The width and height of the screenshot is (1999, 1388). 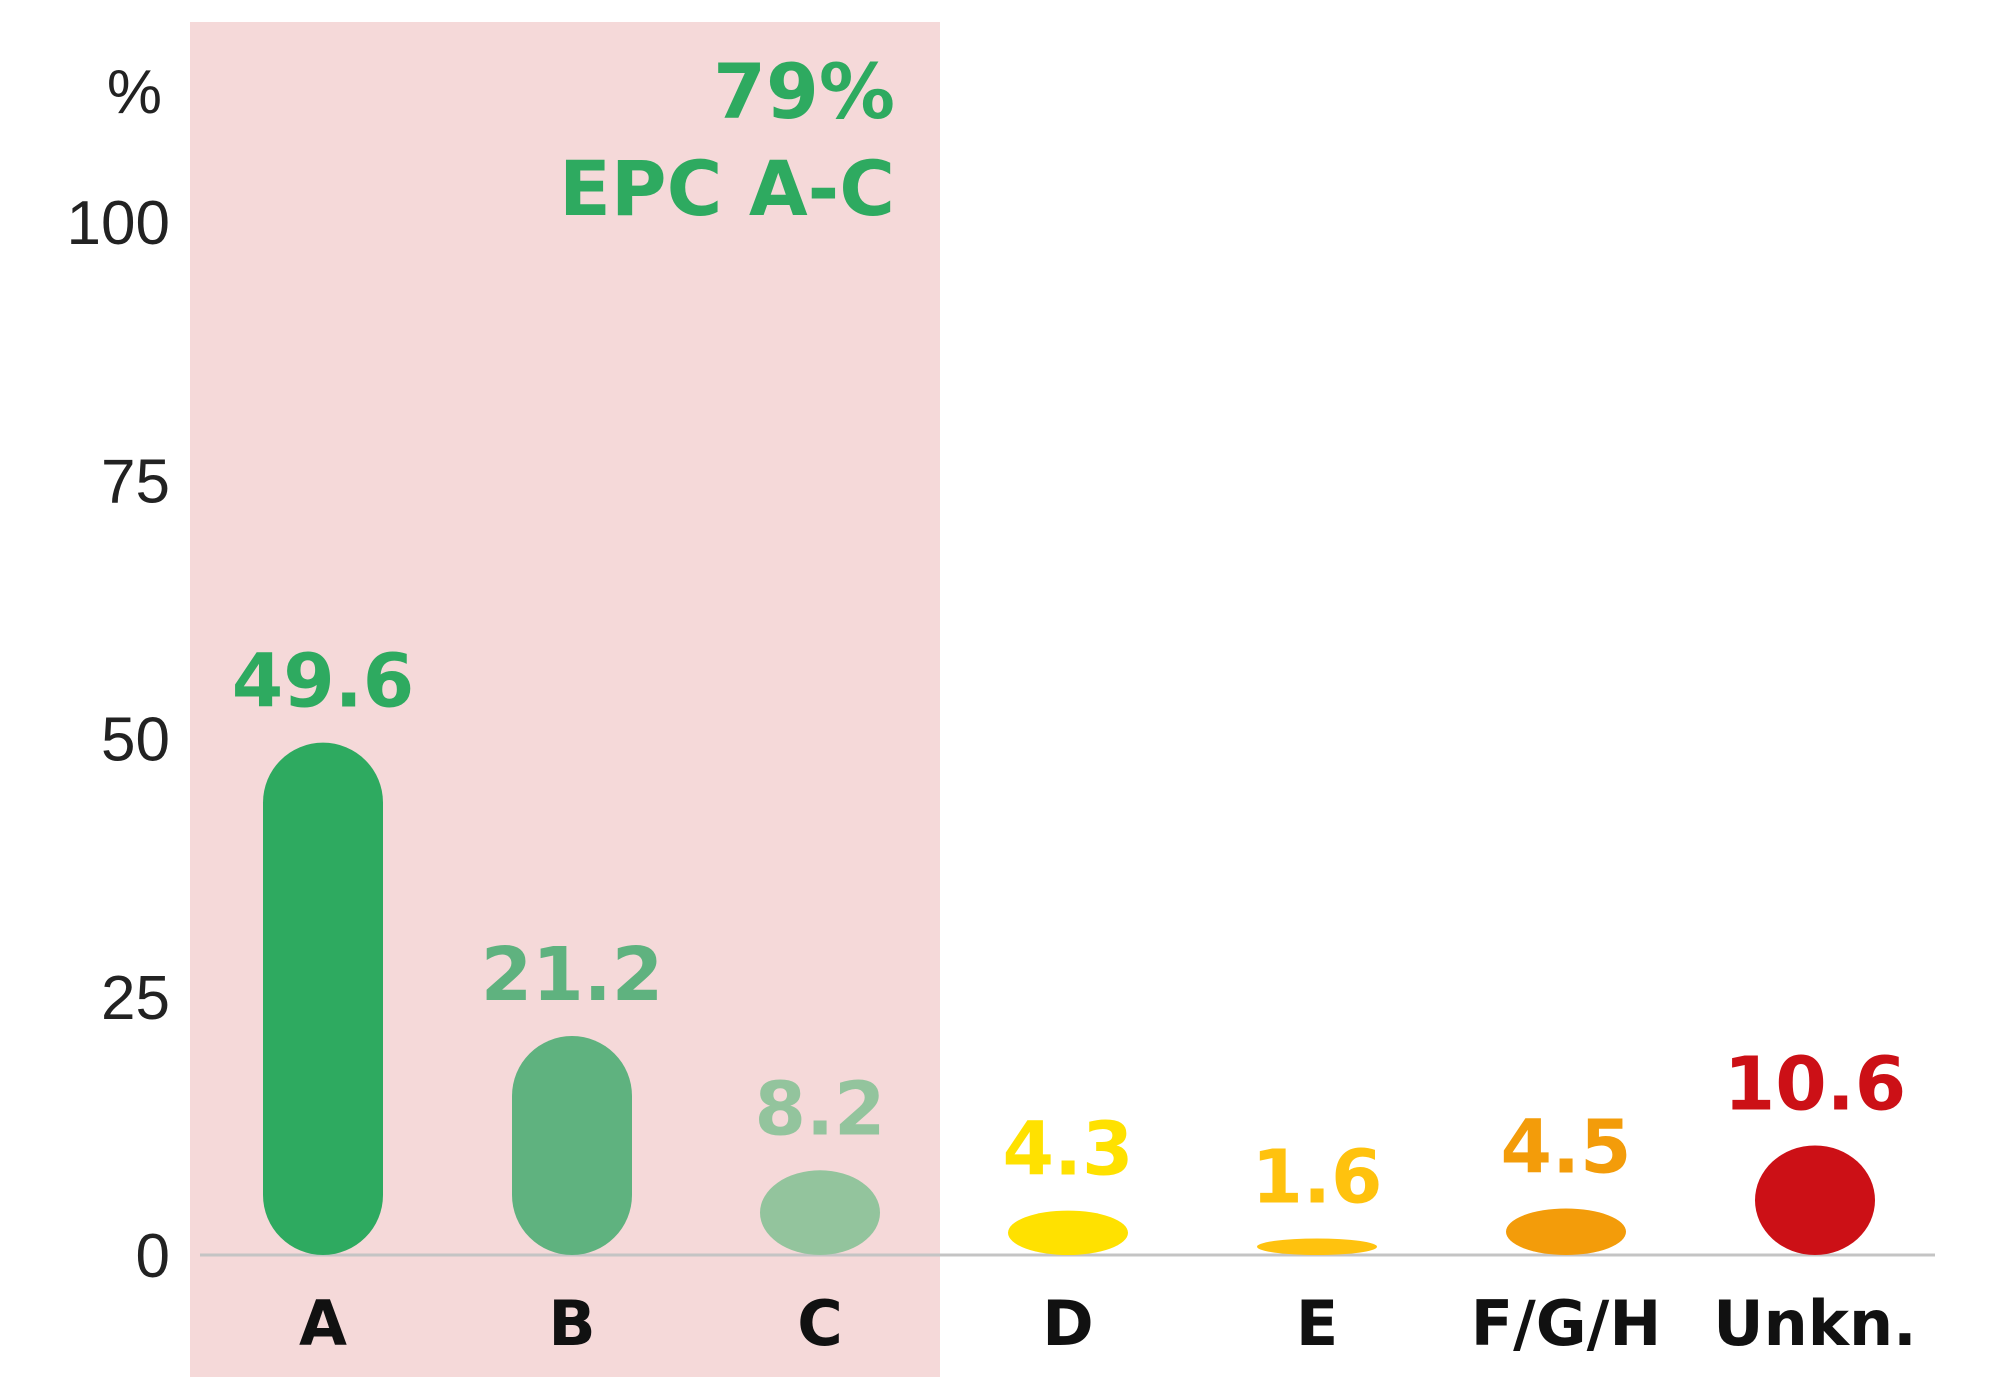 I want to click on data-label: 49.6, so click(x=323, y=682).